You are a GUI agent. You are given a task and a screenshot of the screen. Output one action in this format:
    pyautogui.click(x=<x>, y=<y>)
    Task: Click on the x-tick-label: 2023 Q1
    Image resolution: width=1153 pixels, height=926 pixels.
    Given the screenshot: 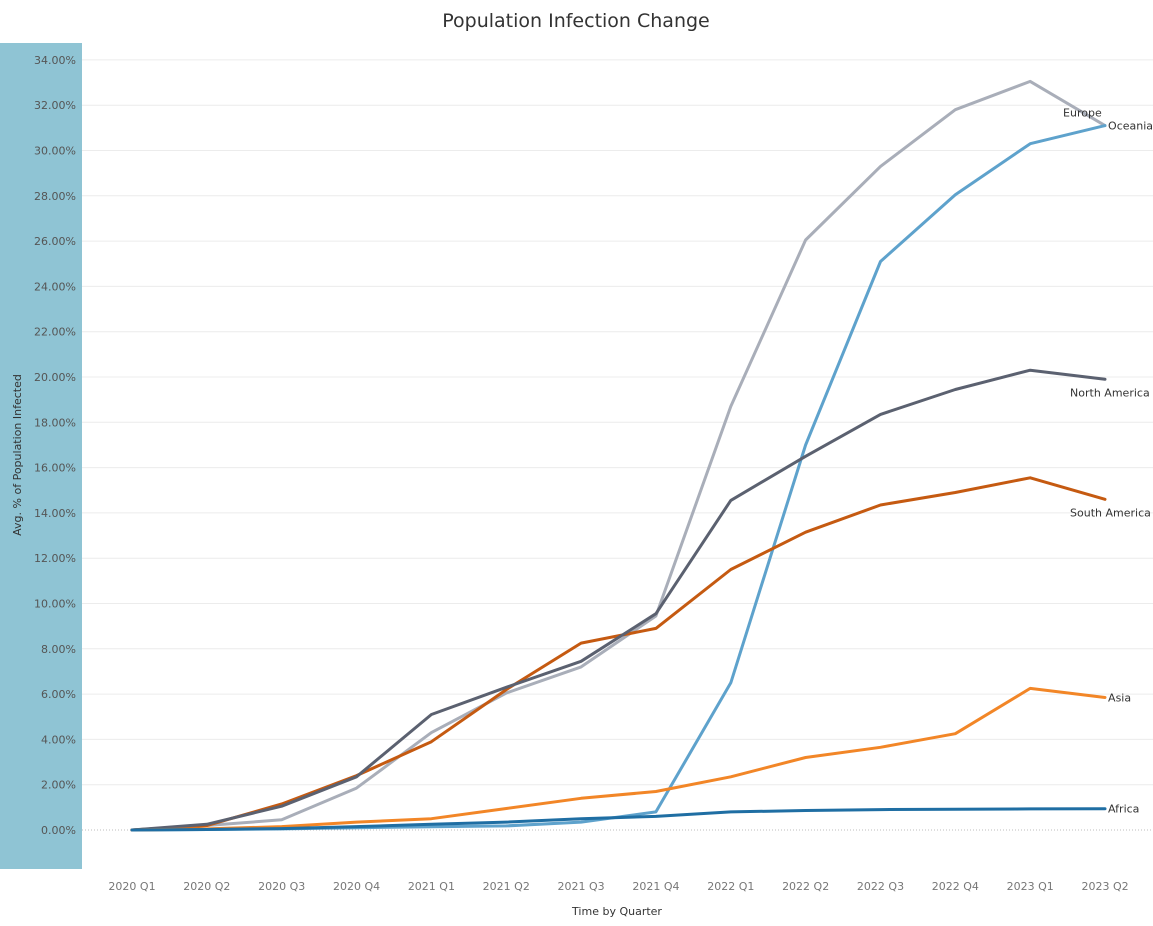 What is the action you would take?
    pyautogui.click(x=1030, y=886)
    